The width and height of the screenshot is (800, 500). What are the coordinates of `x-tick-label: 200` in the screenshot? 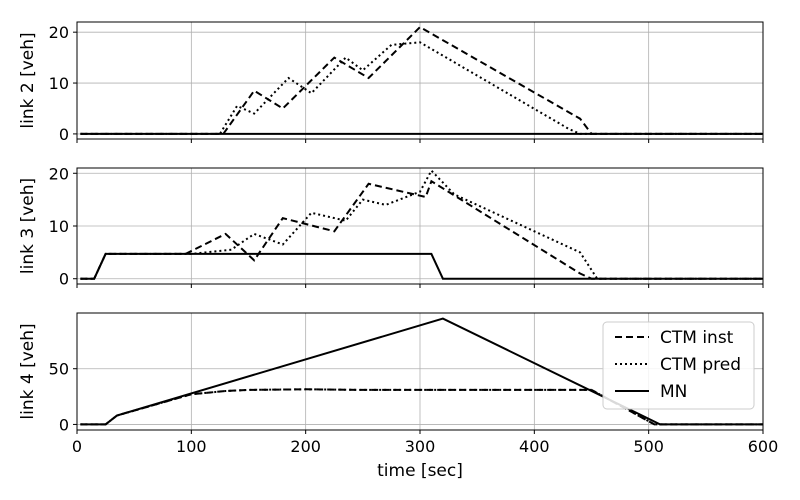 It's located at (305, 446).